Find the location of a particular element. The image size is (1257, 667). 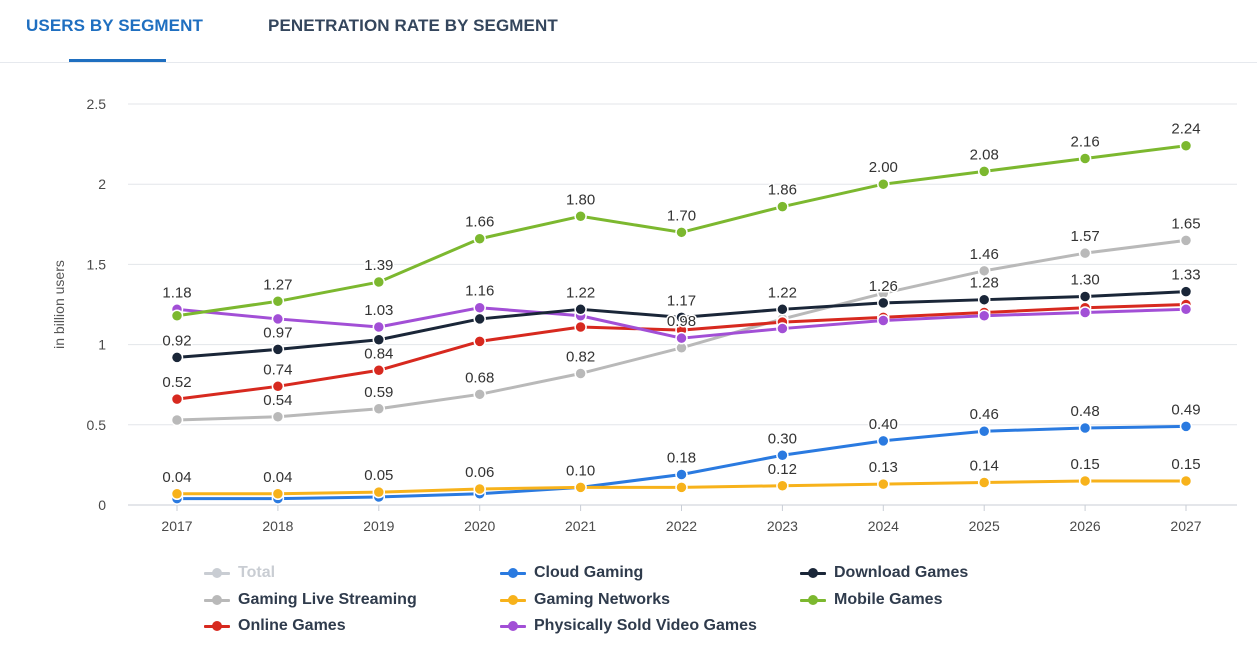

y-tick-label: 2.5 is located at coordinates (97, 104).